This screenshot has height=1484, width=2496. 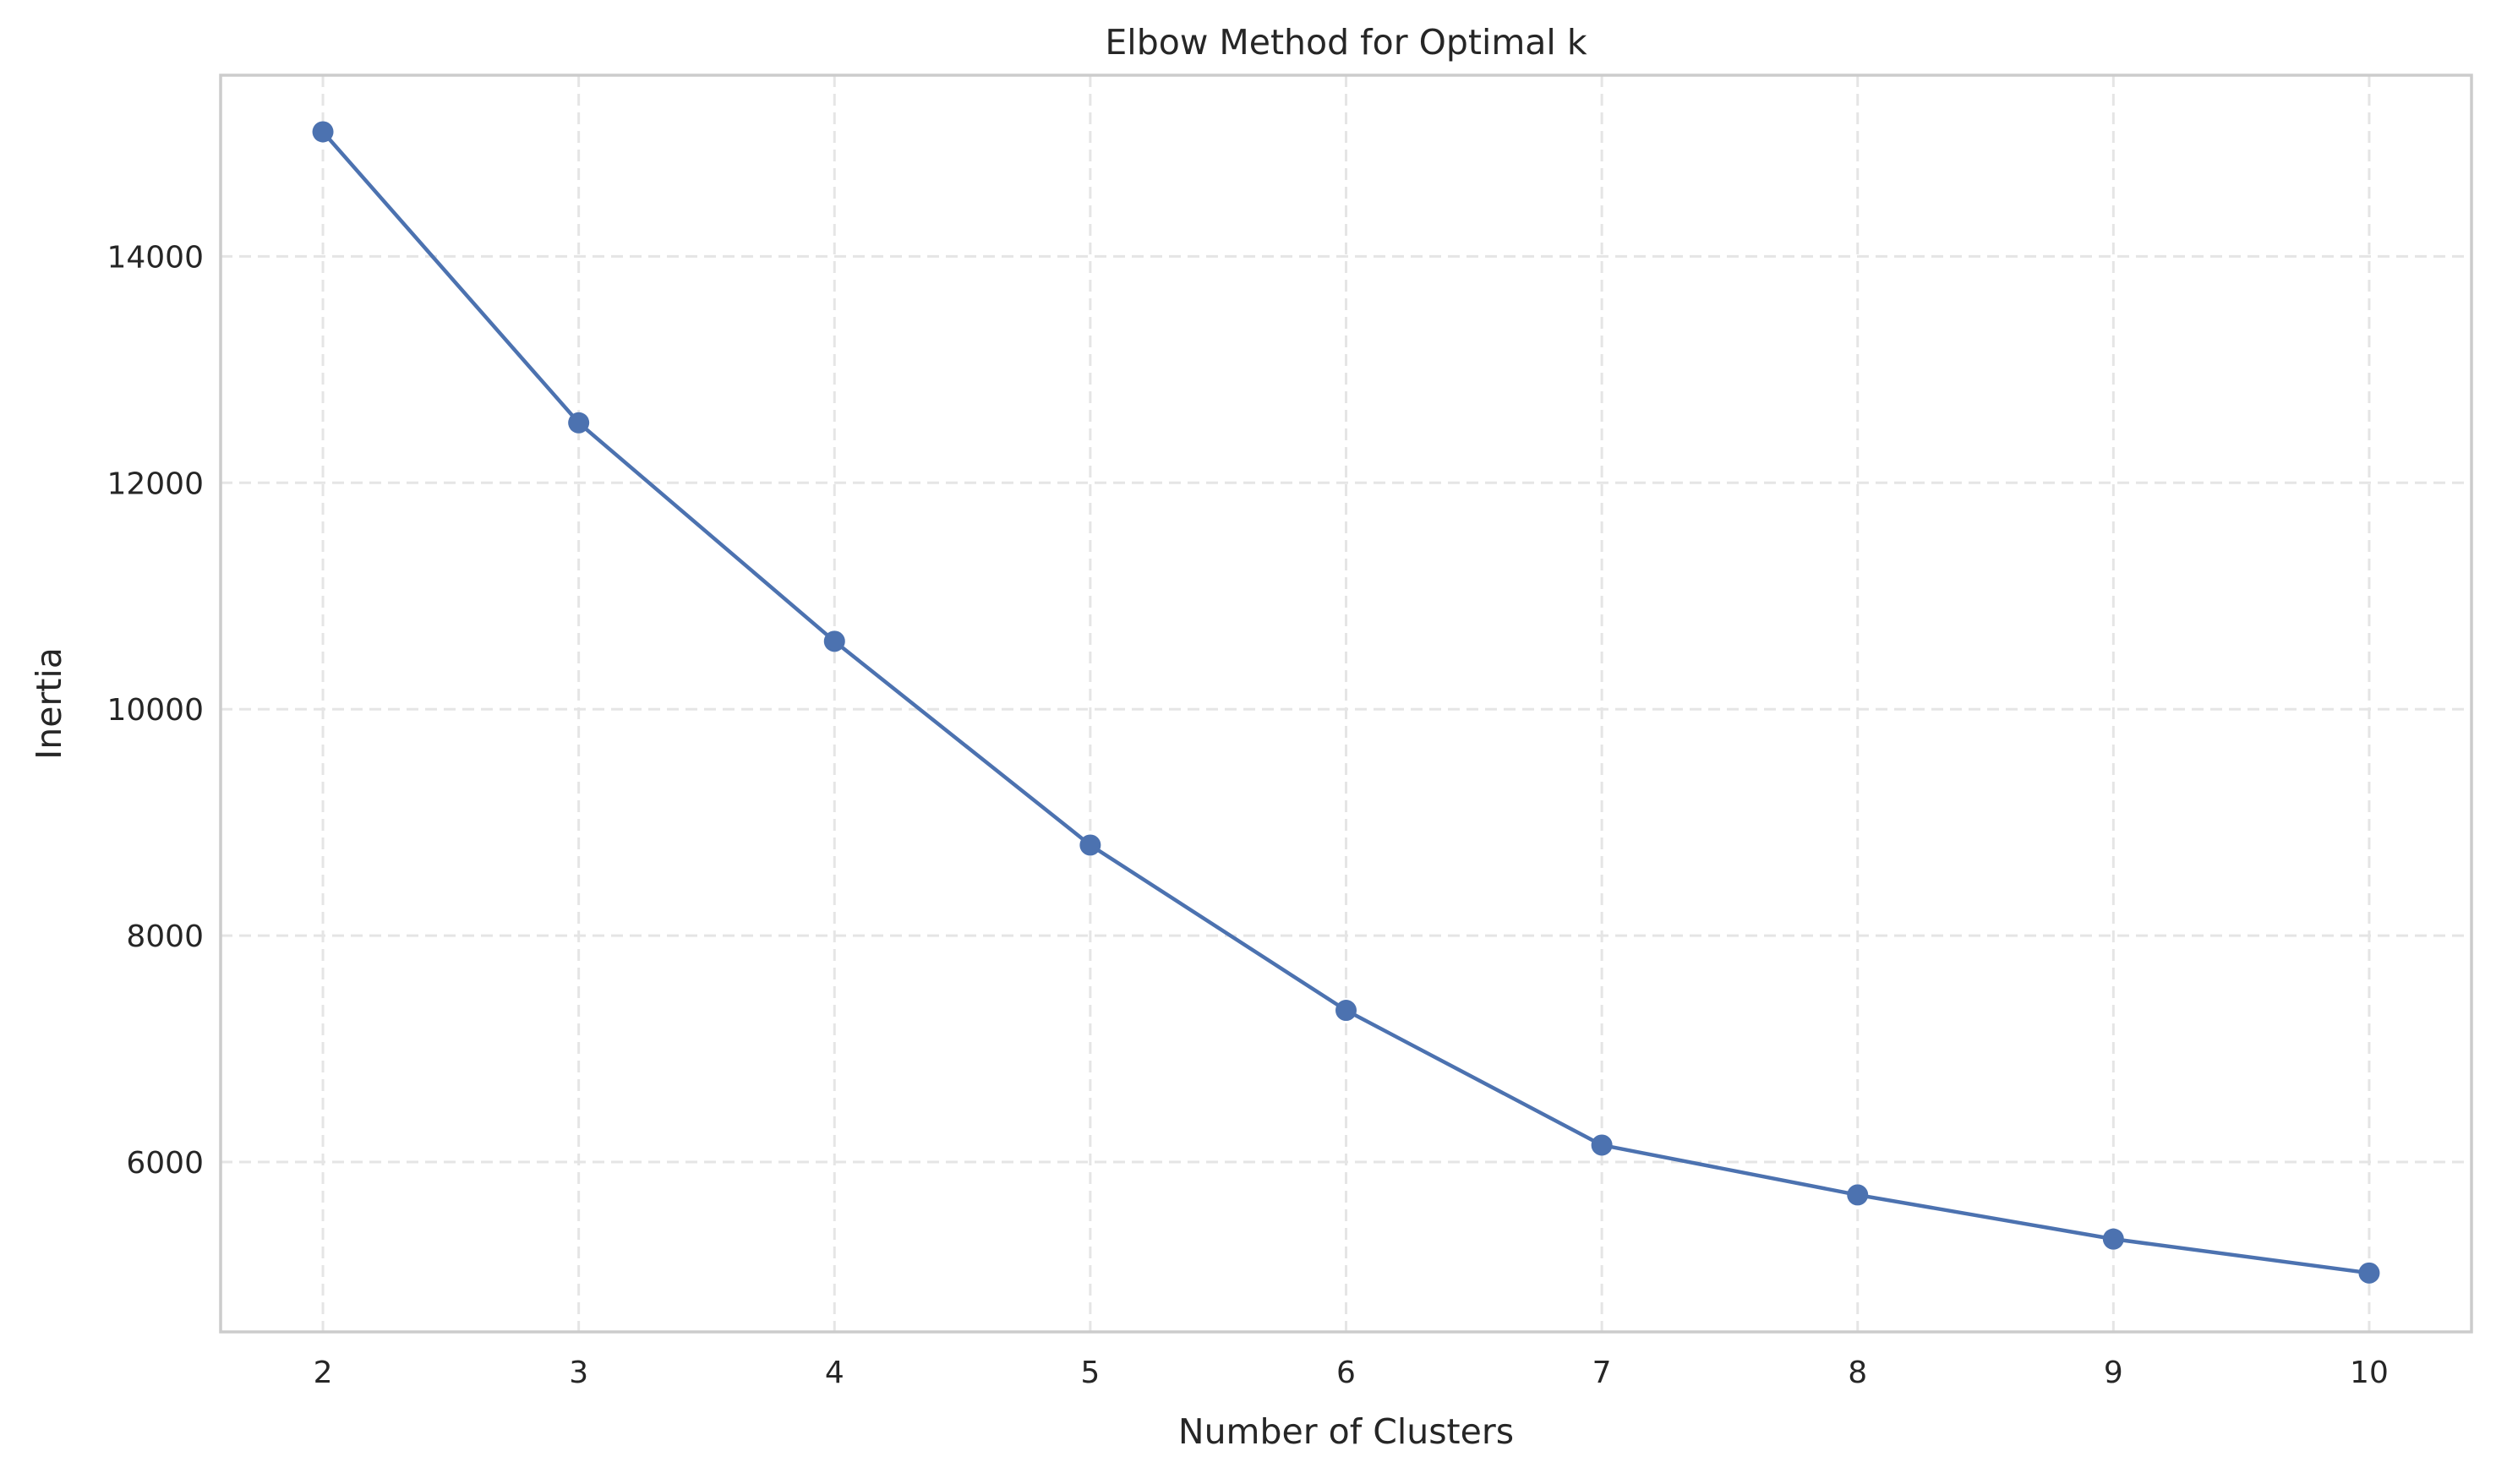 I want to click on x-tick-label: 9, so click(x=2113, y=1373).